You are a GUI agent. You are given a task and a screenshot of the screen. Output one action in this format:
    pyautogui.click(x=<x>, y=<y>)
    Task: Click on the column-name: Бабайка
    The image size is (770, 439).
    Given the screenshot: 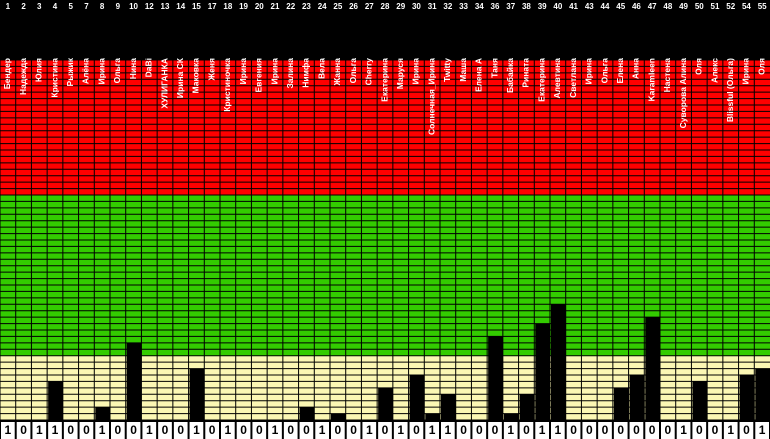 What is the action you would take?
    pyautogui.click(x=510, y=75)
    